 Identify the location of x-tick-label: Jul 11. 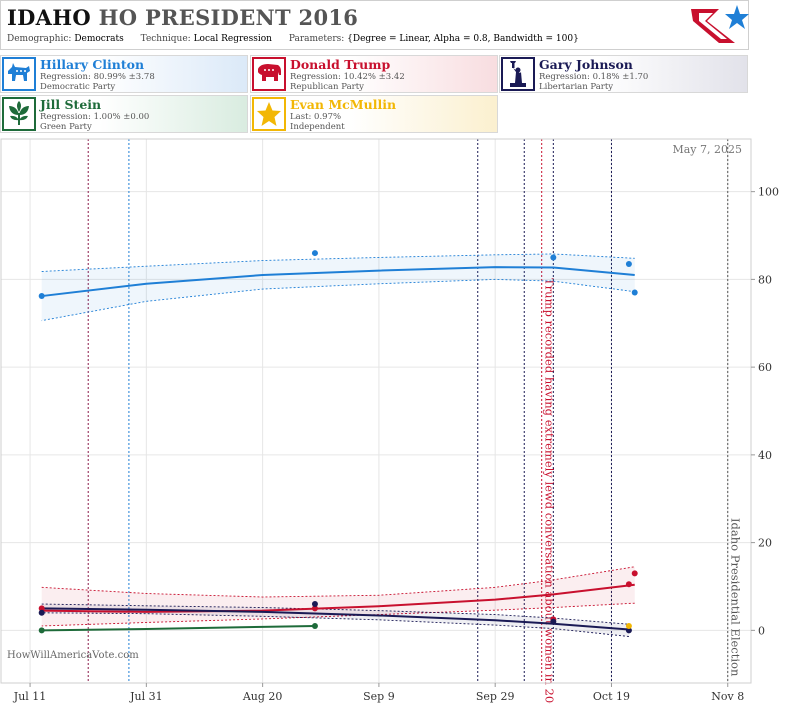
(30, 696).